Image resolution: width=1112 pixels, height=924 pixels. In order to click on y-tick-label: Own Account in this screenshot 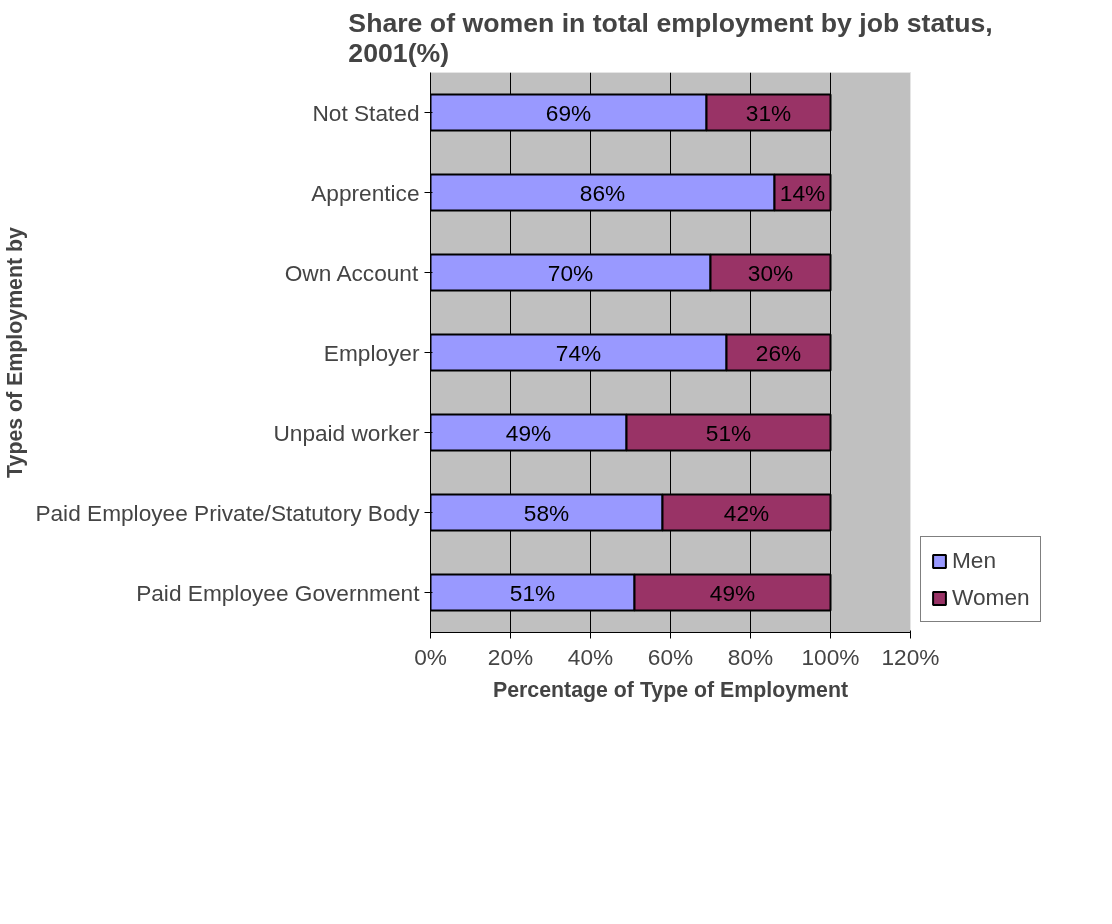, I will do `click(351, 272)`.